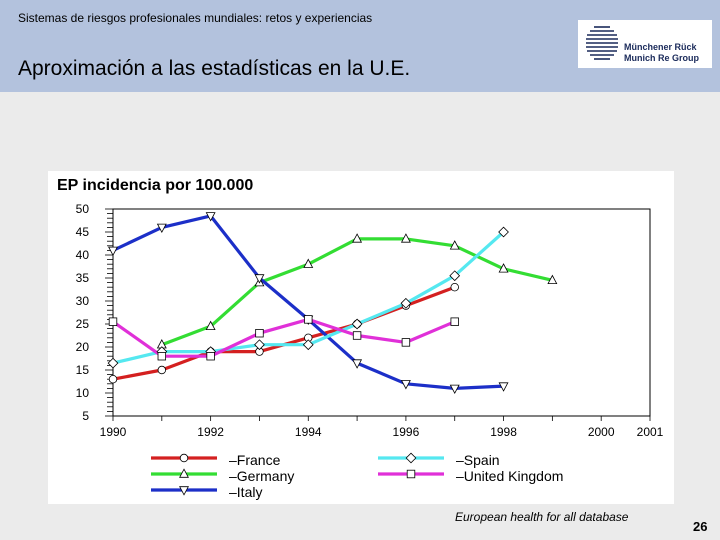 The image size is (720, 540). Describe the element at coordinates (308, 432) in the screenshot. I see `x-tick-label: 1994` at that location.